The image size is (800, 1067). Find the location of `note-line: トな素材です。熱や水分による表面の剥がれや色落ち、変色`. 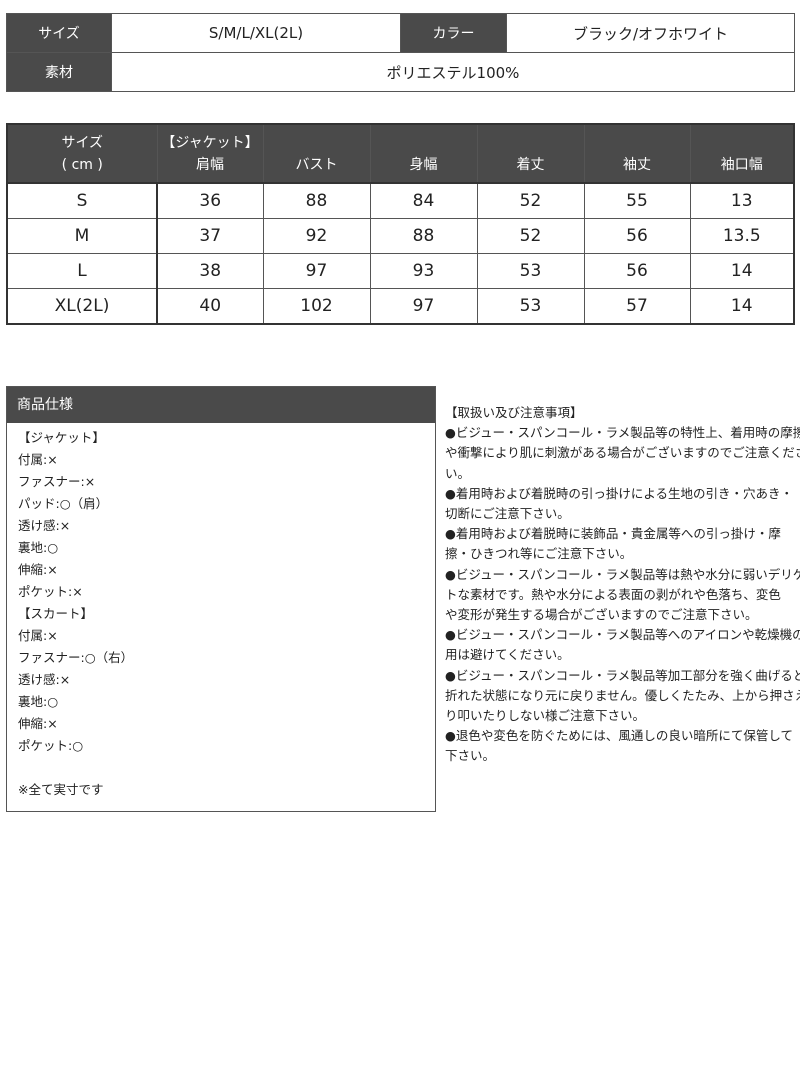

note-line: トな素材です。熱や水分による表面の剥がれや色落ち、変色 is located at coordinates (613, 594).